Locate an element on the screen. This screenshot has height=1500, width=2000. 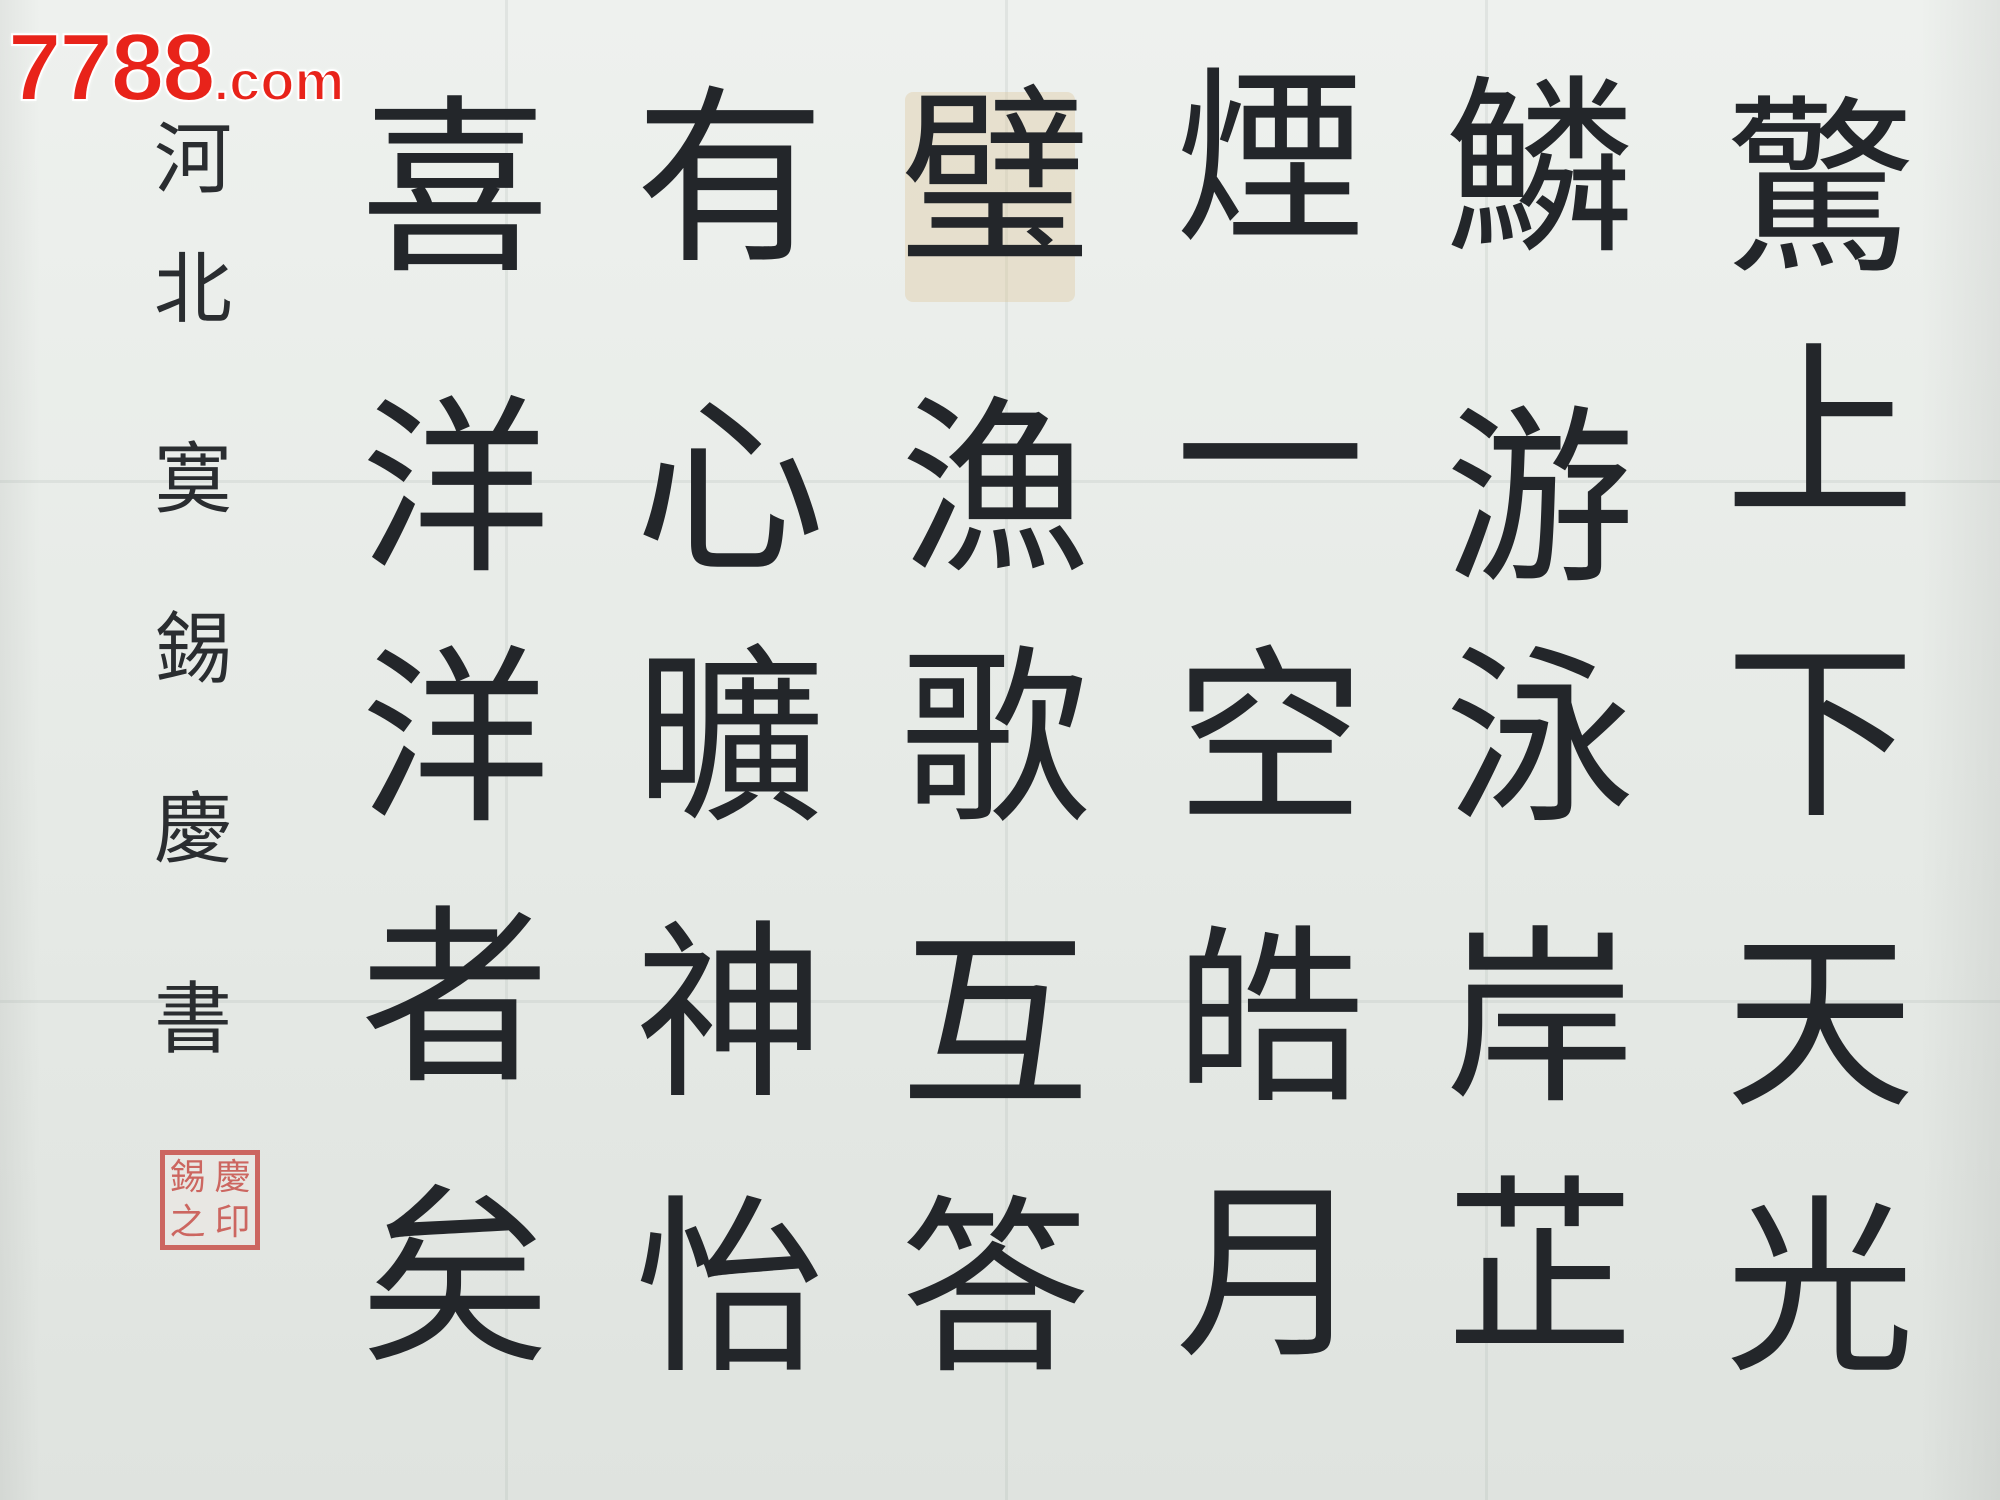
calligraphy-char: 曠 is located at coordinates (729, 739).